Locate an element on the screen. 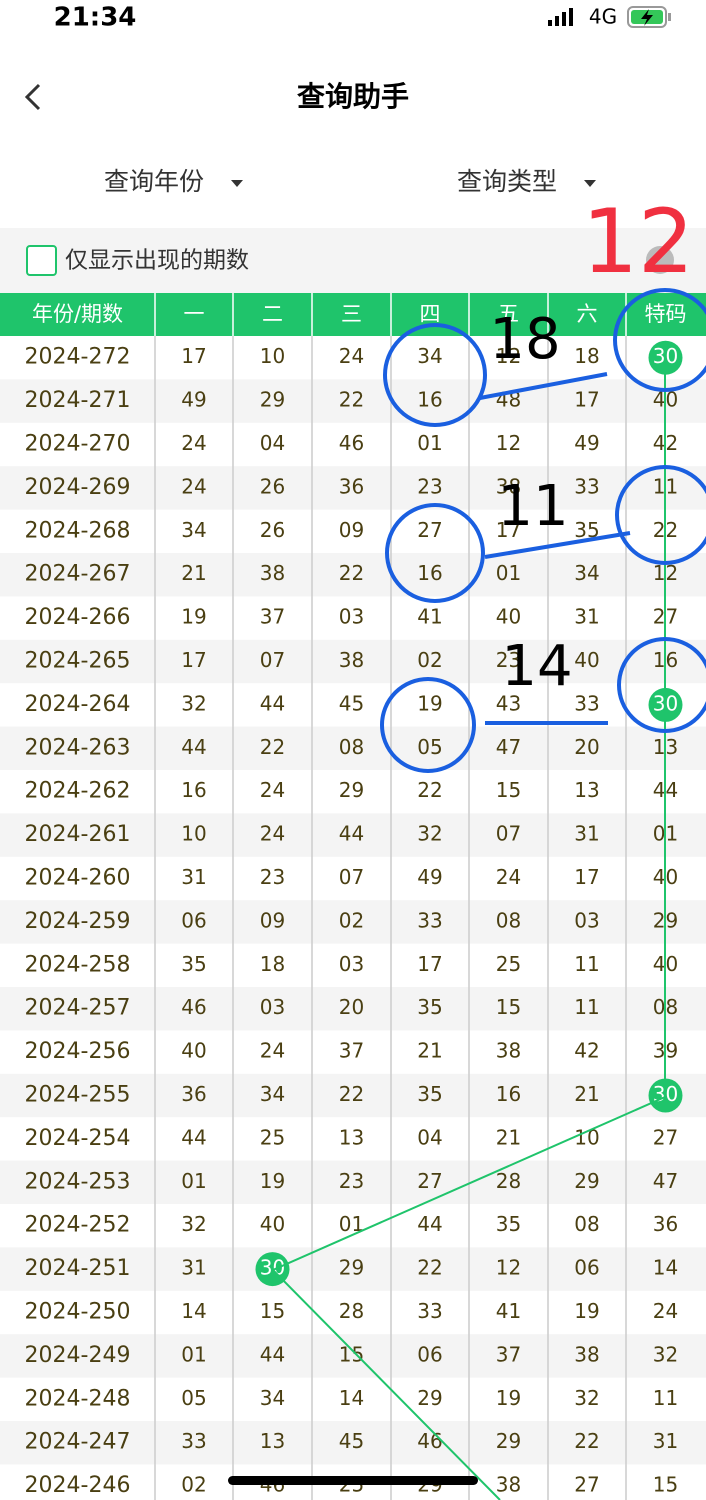  number-cell: 30 is located at coordinates (272, 1268).